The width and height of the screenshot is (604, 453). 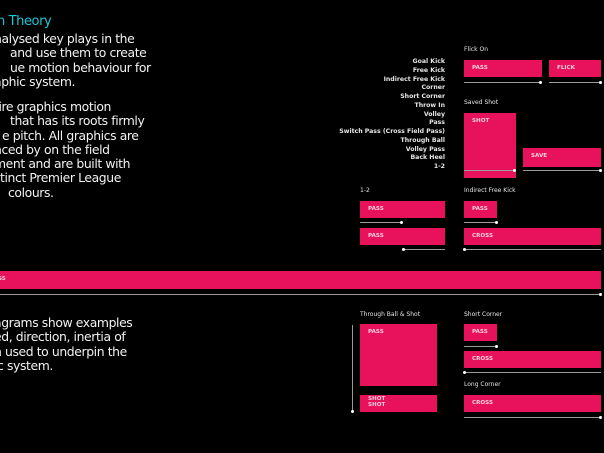 What do you see at coordinates (562, 157) in the screenshot?
I see `save-block: SAVE` at bounding box center [562, 157].